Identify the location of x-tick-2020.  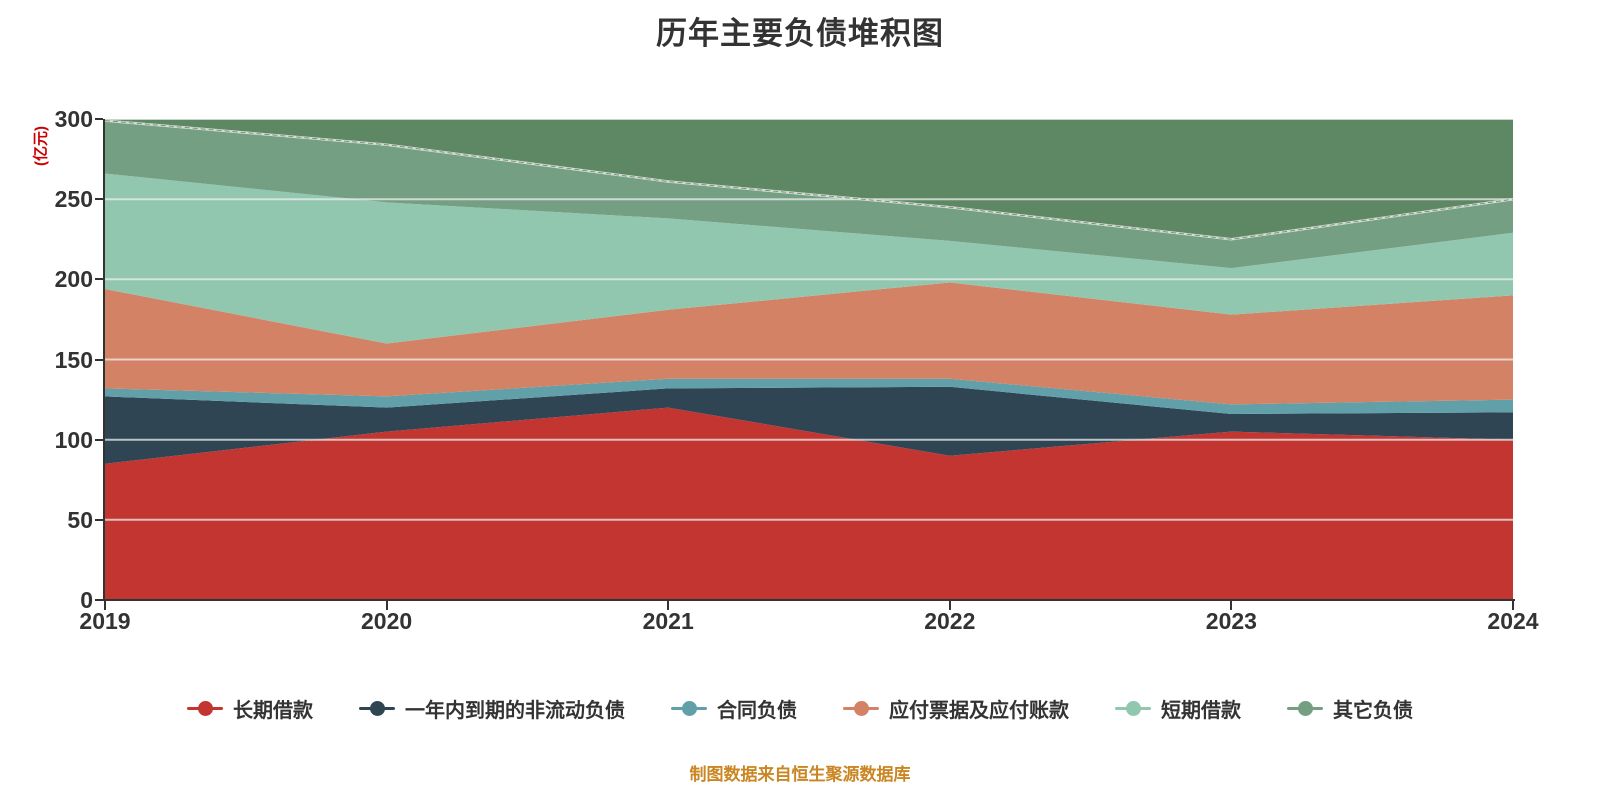
(386, 605).